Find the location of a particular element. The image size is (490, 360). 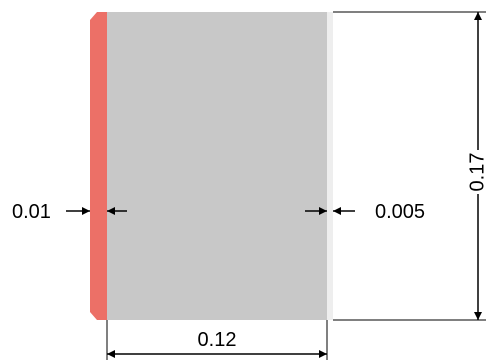

red-layer is located at coordinates (98, 166).